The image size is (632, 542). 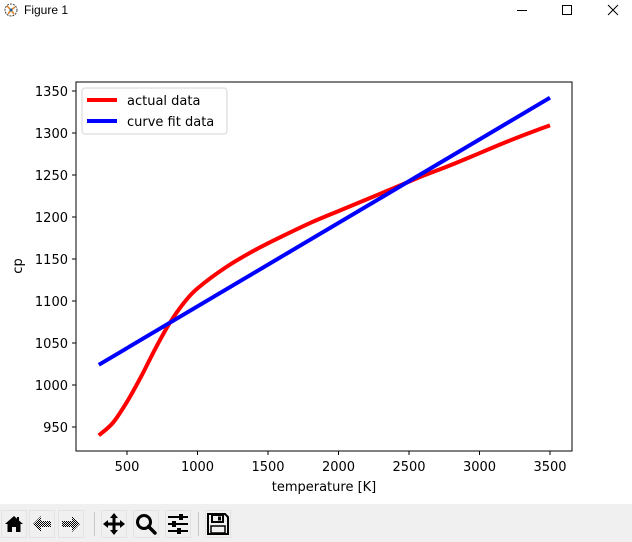 I want to click on pan-button, so click(x=114, y=524).